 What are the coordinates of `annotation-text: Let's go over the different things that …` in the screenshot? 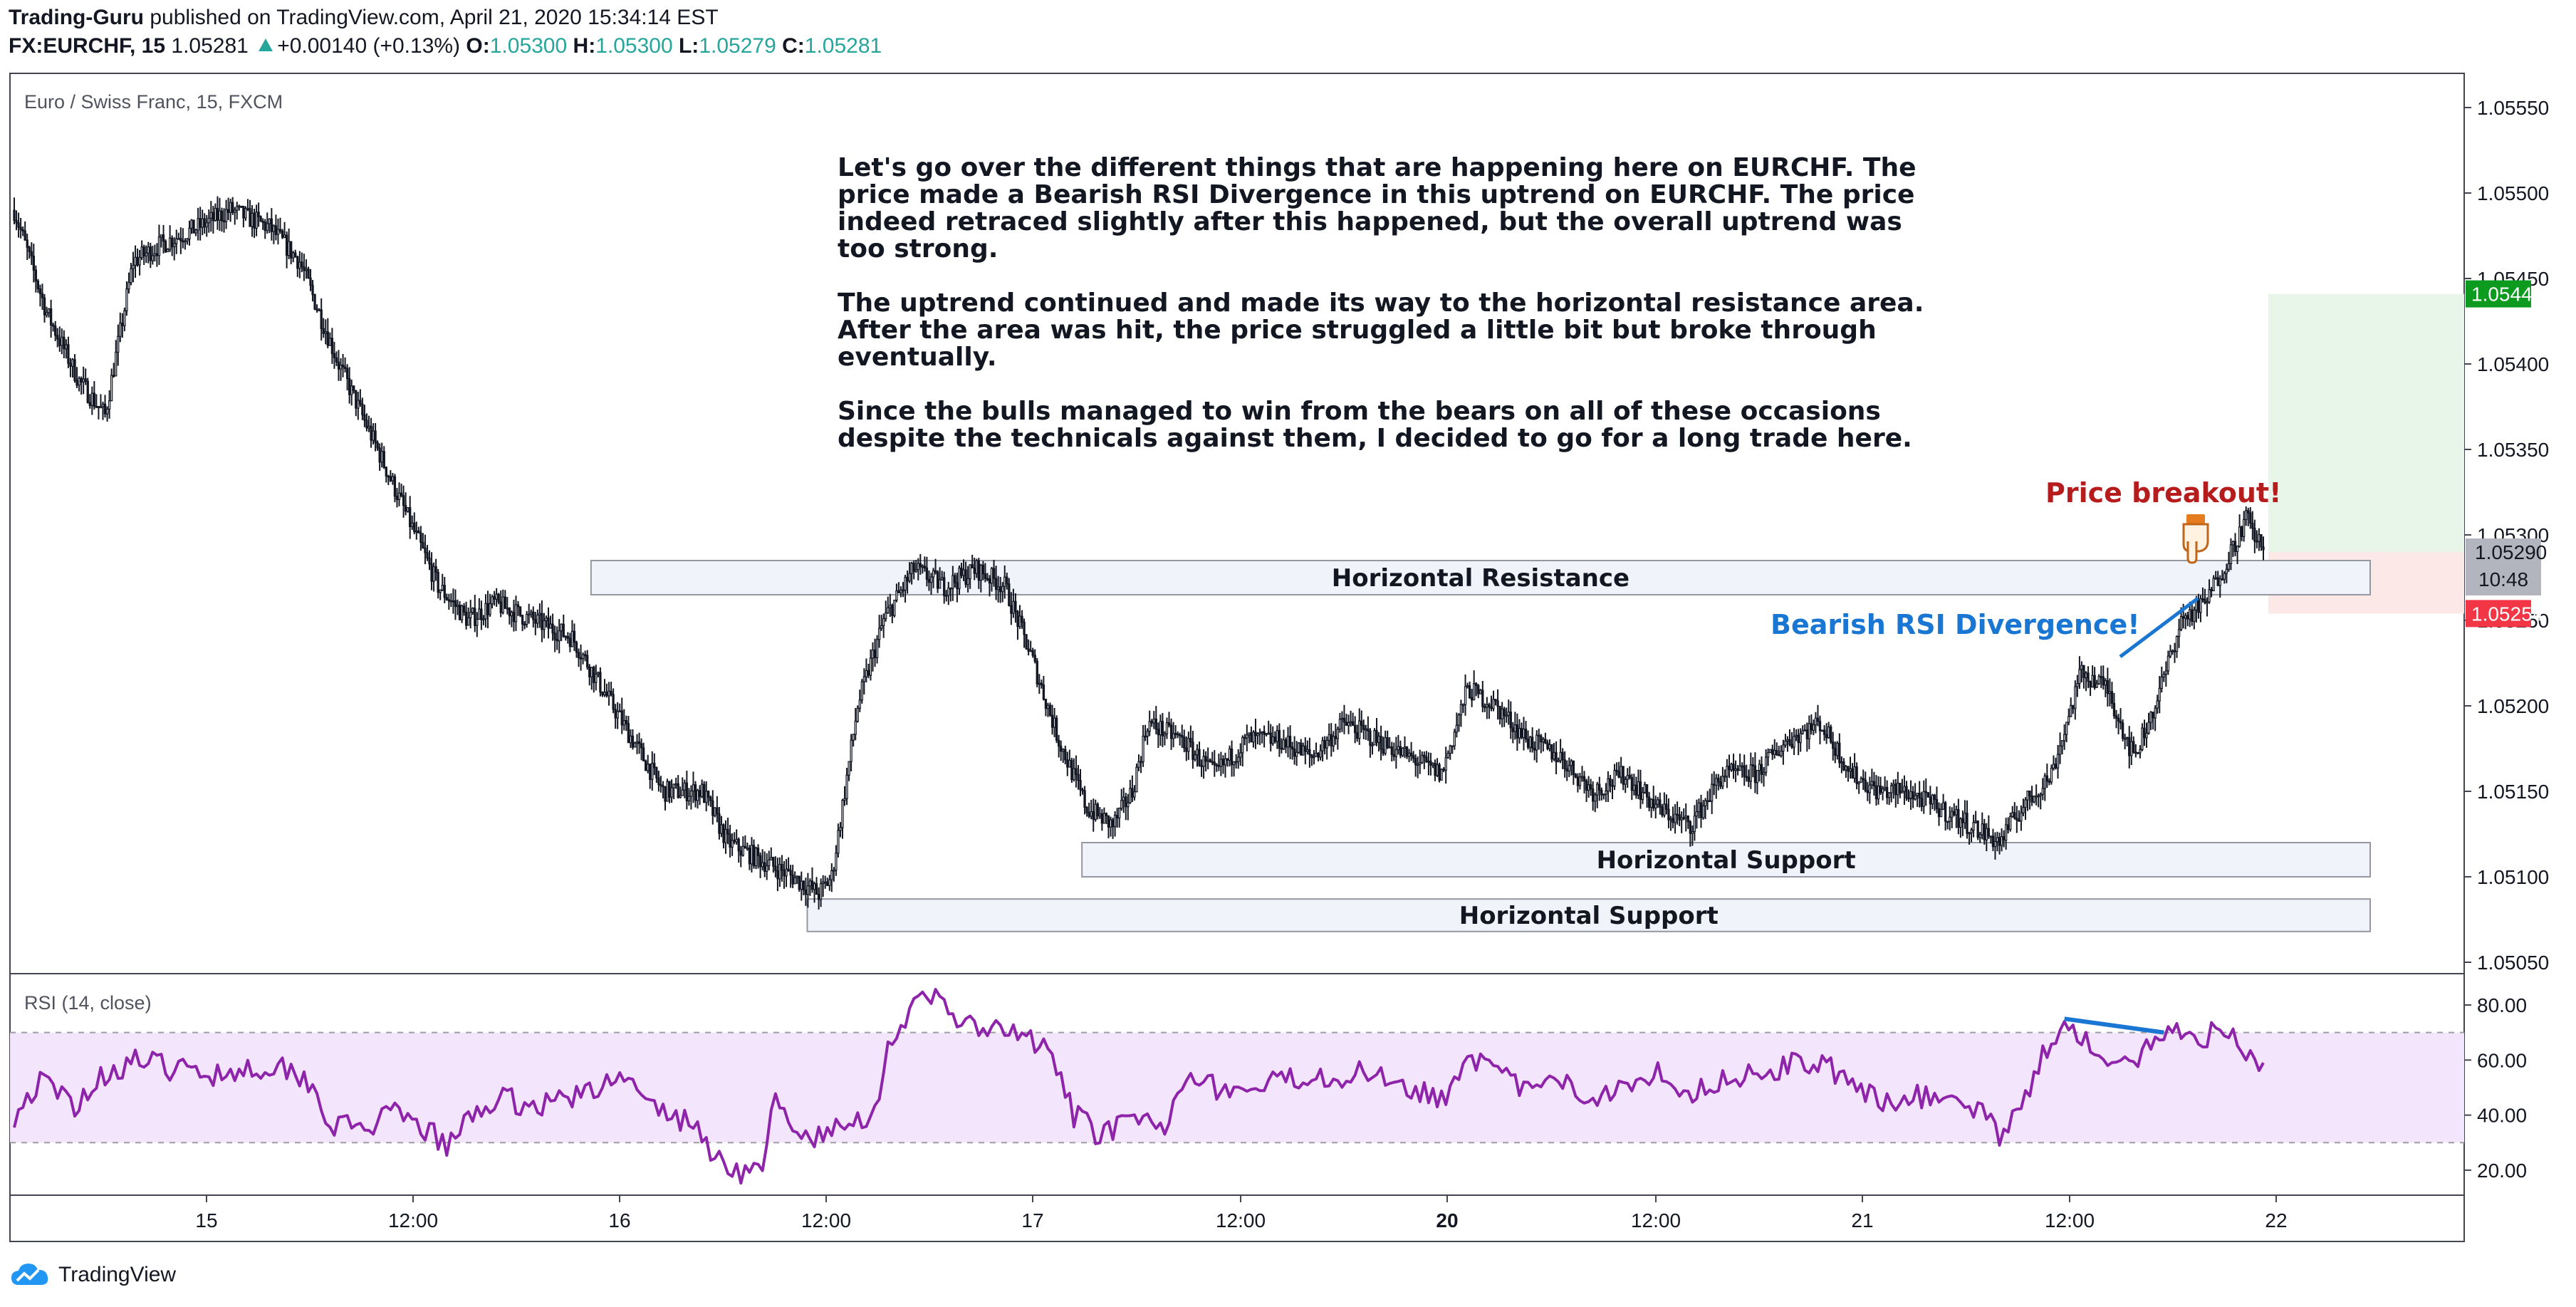 It's located at (1381, 303).